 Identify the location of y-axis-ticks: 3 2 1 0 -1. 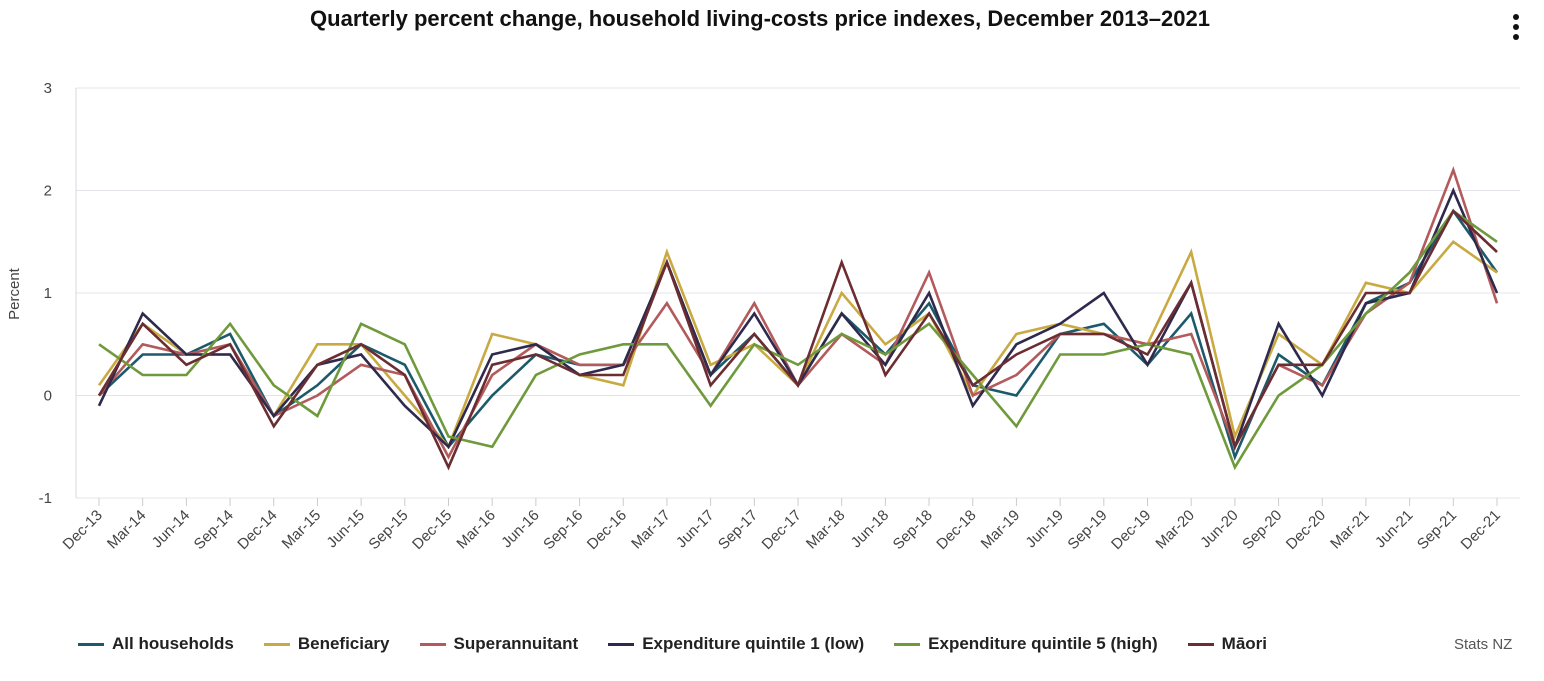
(45, 293).